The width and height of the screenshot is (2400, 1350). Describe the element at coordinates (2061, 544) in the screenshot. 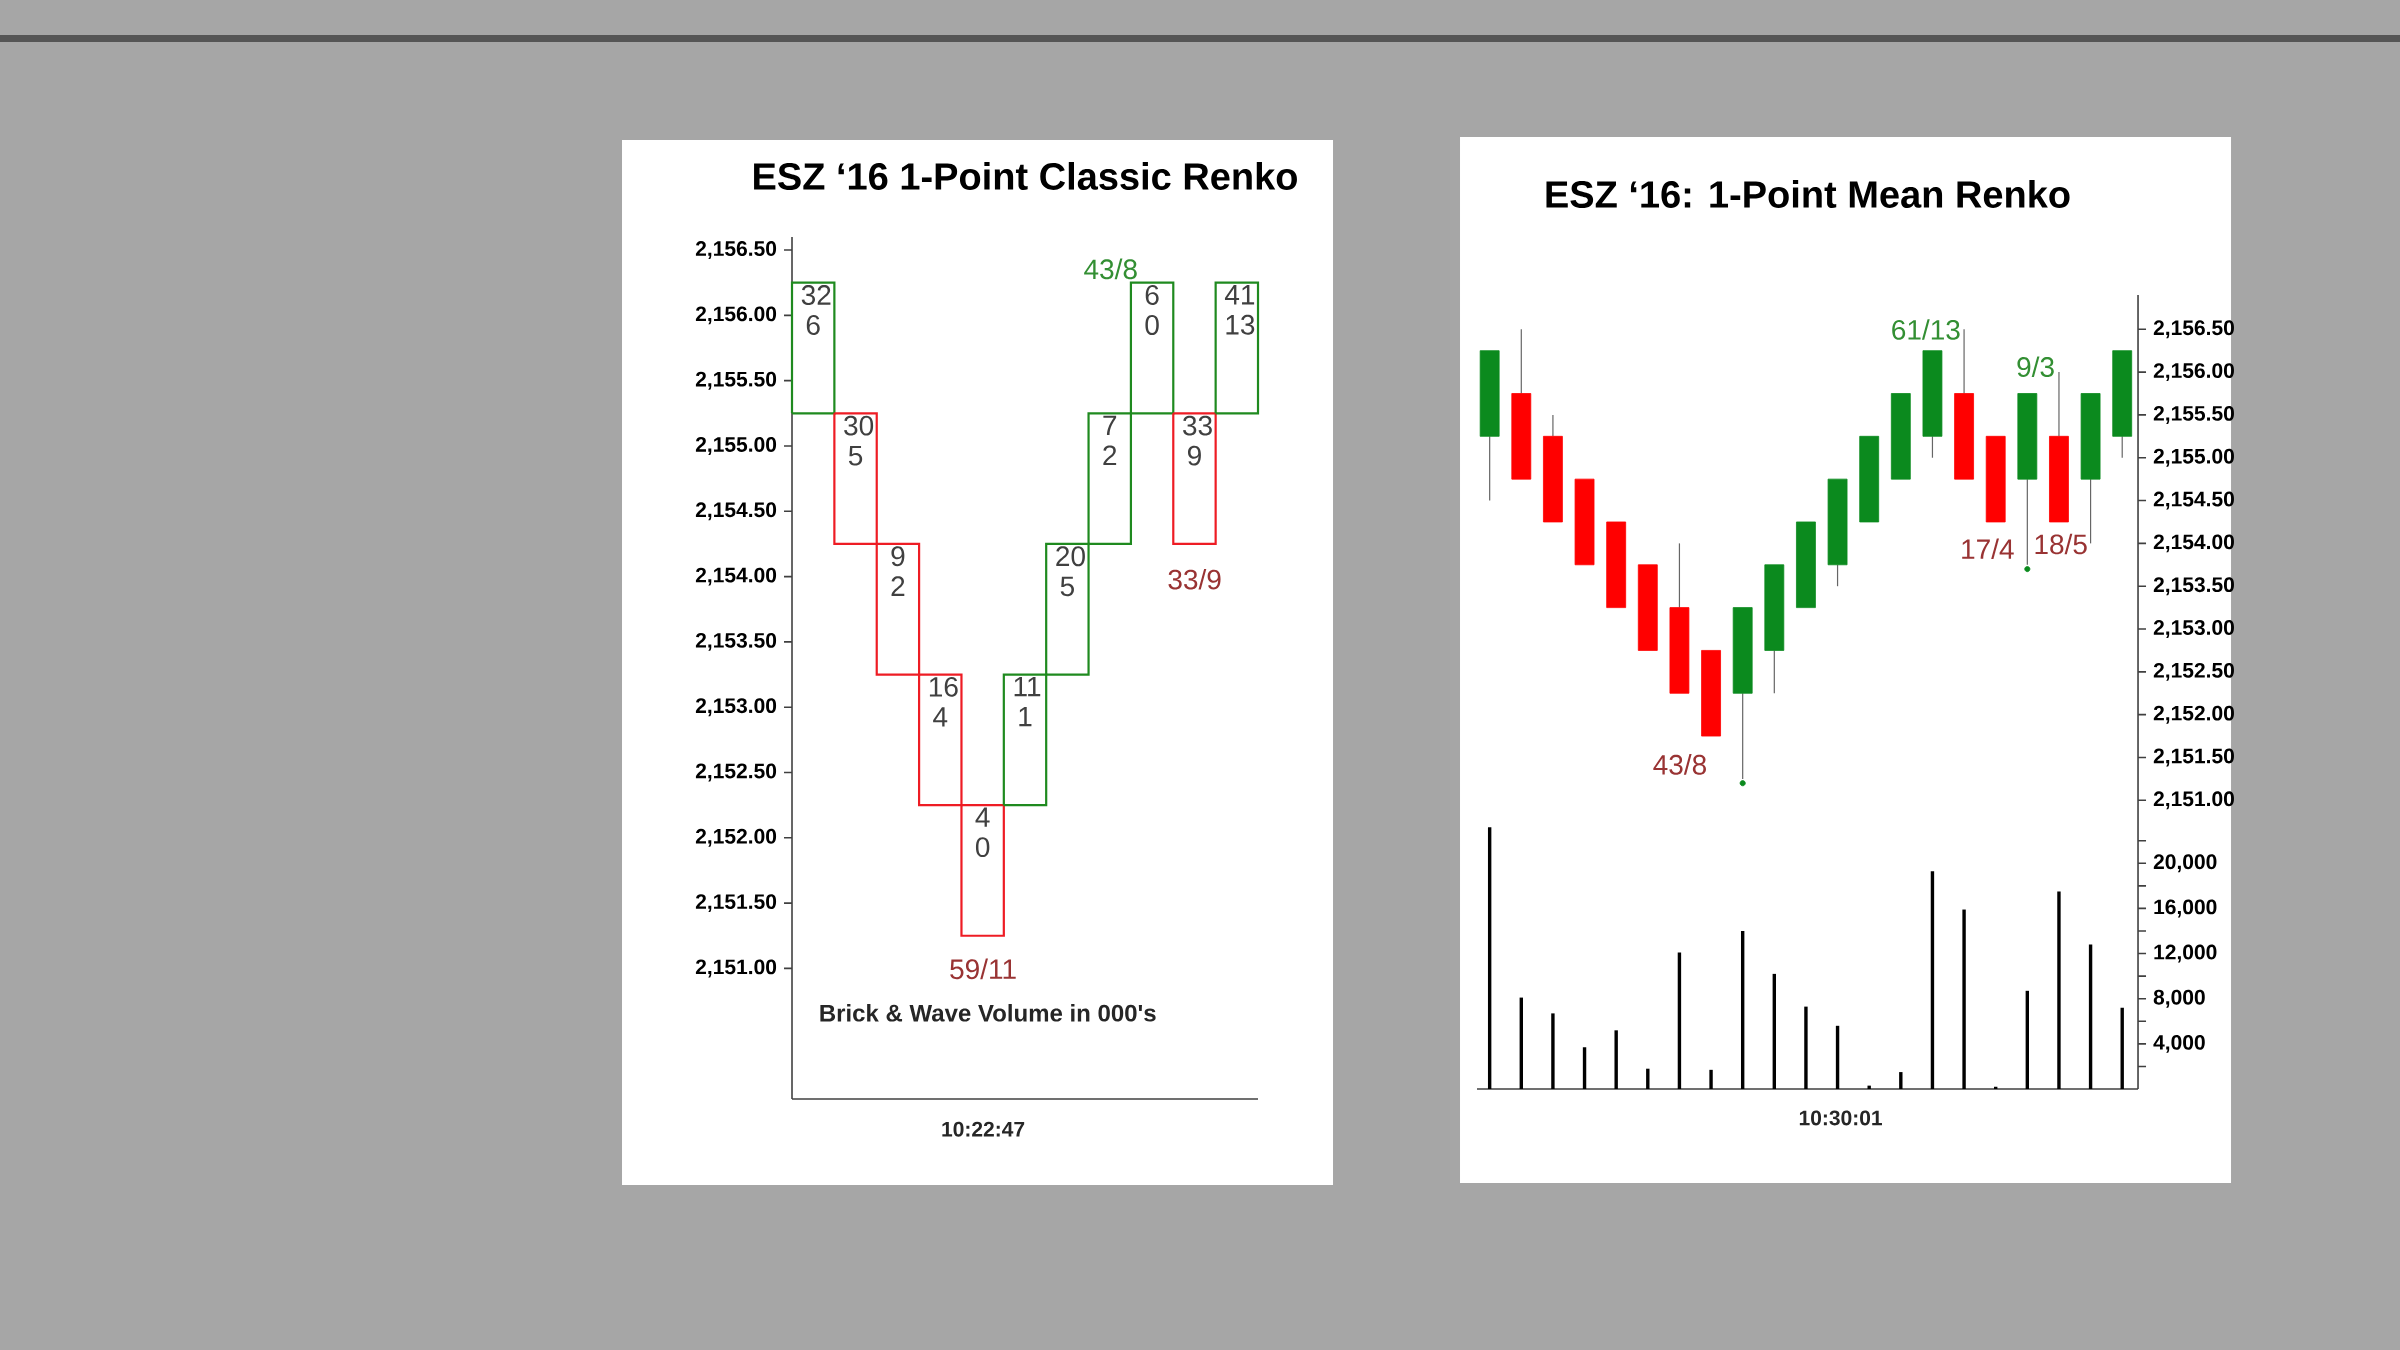

I see `annotation: 18/5` at that location.